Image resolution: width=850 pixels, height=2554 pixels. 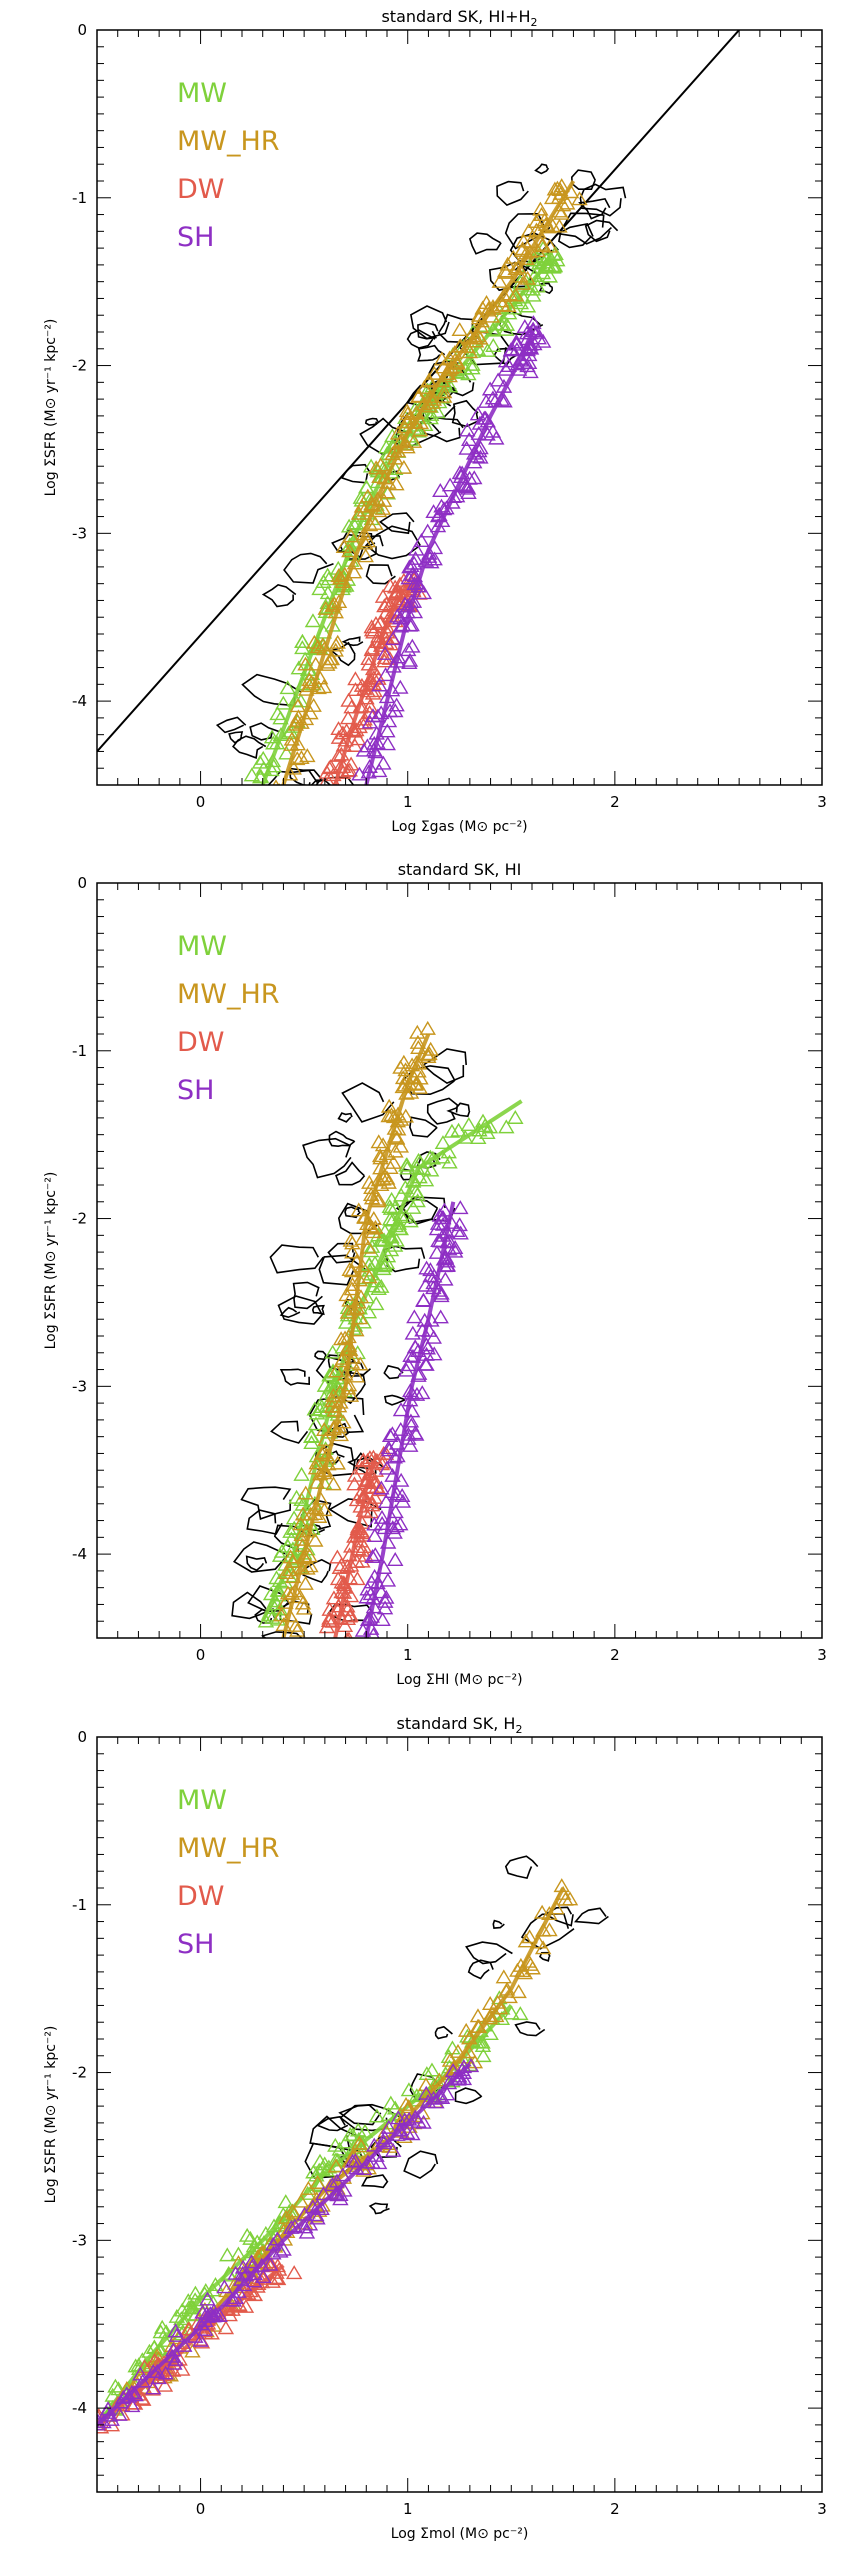 What do you see at coordinates (201, 2509) in the screenshot?
I see `x-tick-label: 0` at bounding box center [201, 2509].